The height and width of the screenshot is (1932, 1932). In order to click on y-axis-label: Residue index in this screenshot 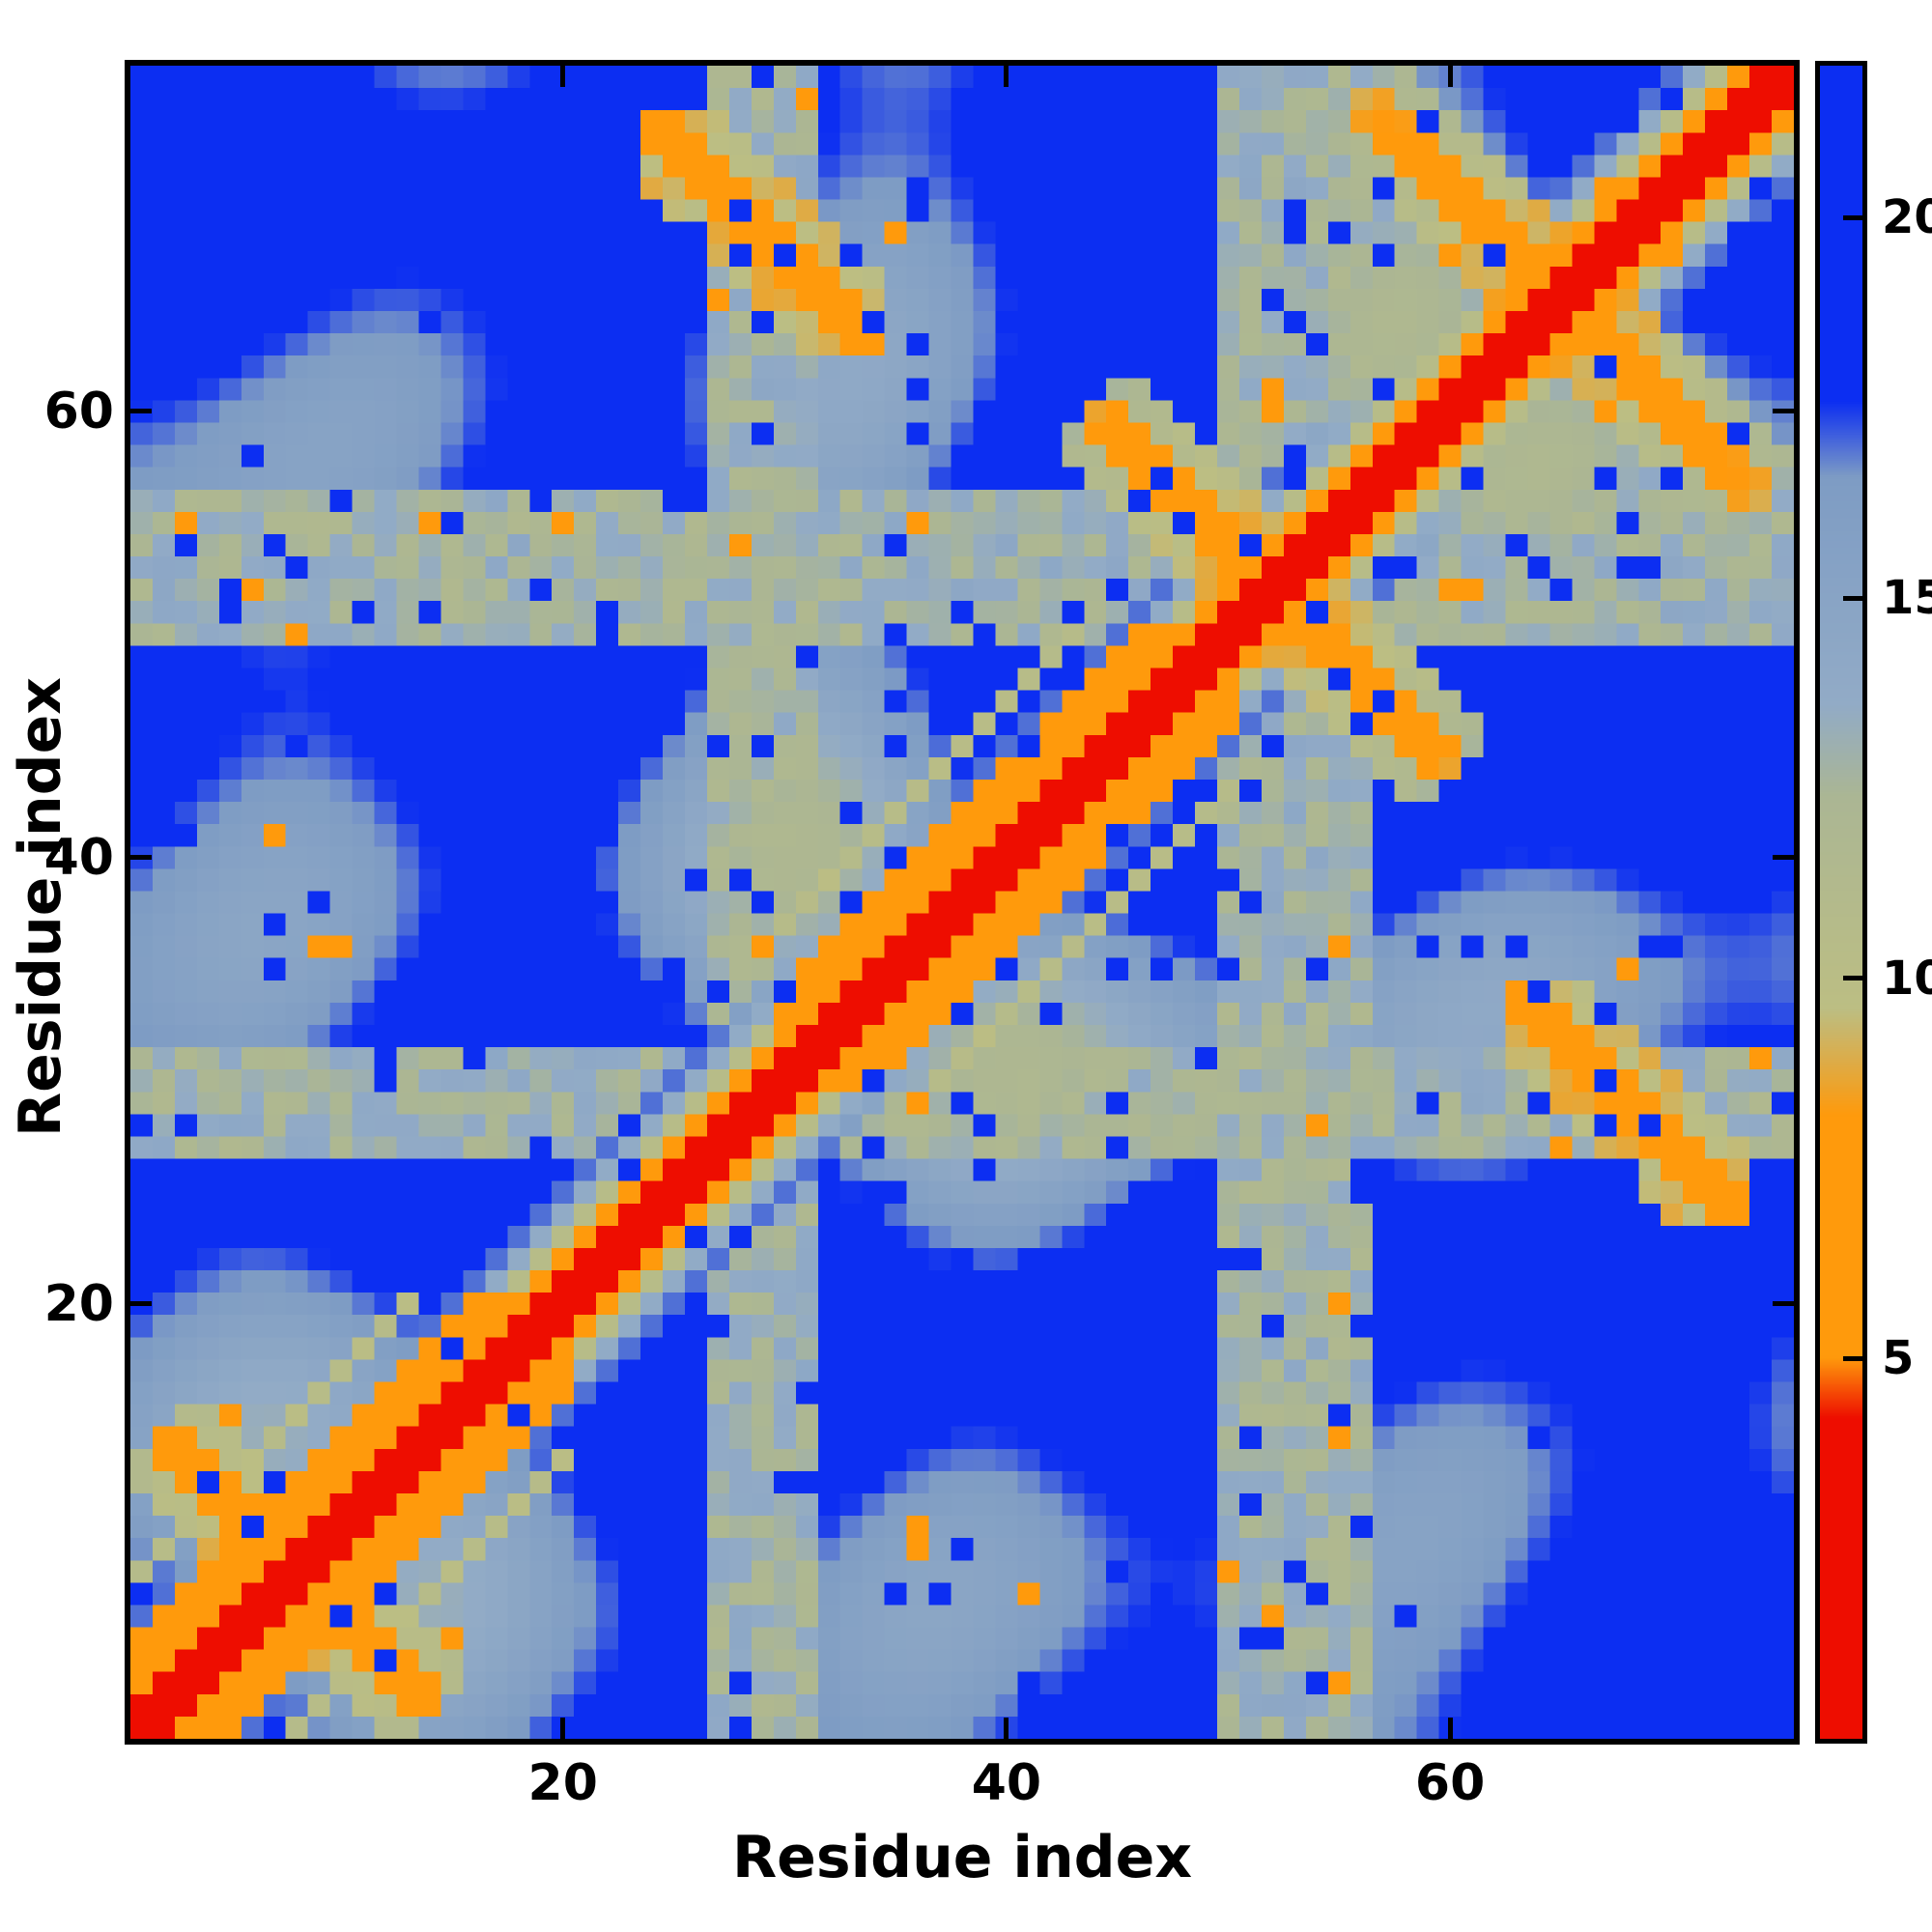, I will do `click(40, 907)`.